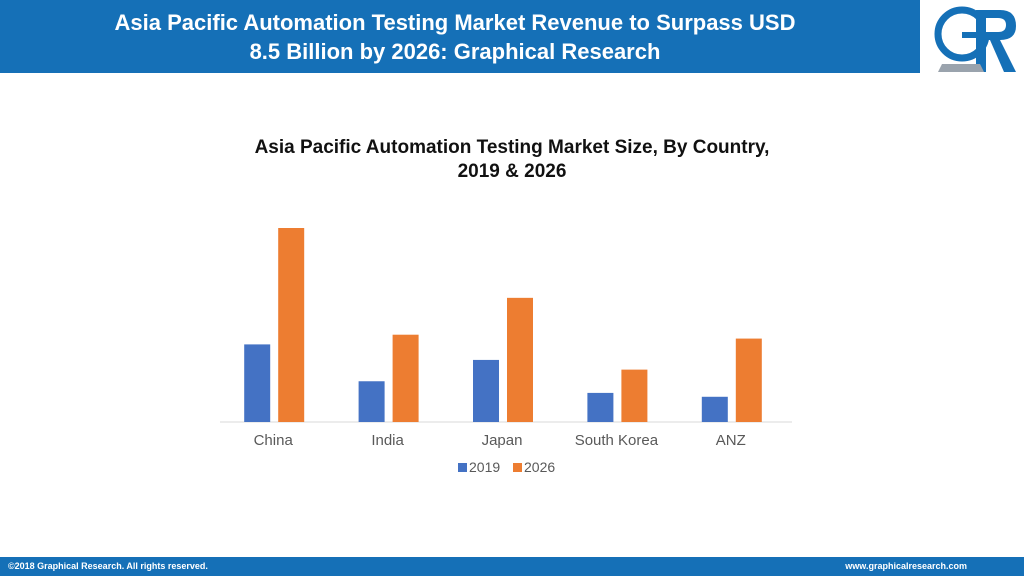  I want to click on chart-title-line2: 2019 & 2026, so click(512, 171).